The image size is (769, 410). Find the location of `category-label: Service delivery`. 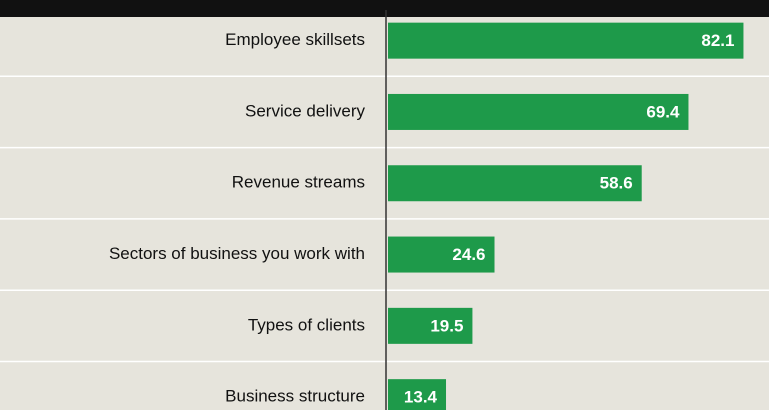

category-label: Service delivery is located at coordinates (305, 110).